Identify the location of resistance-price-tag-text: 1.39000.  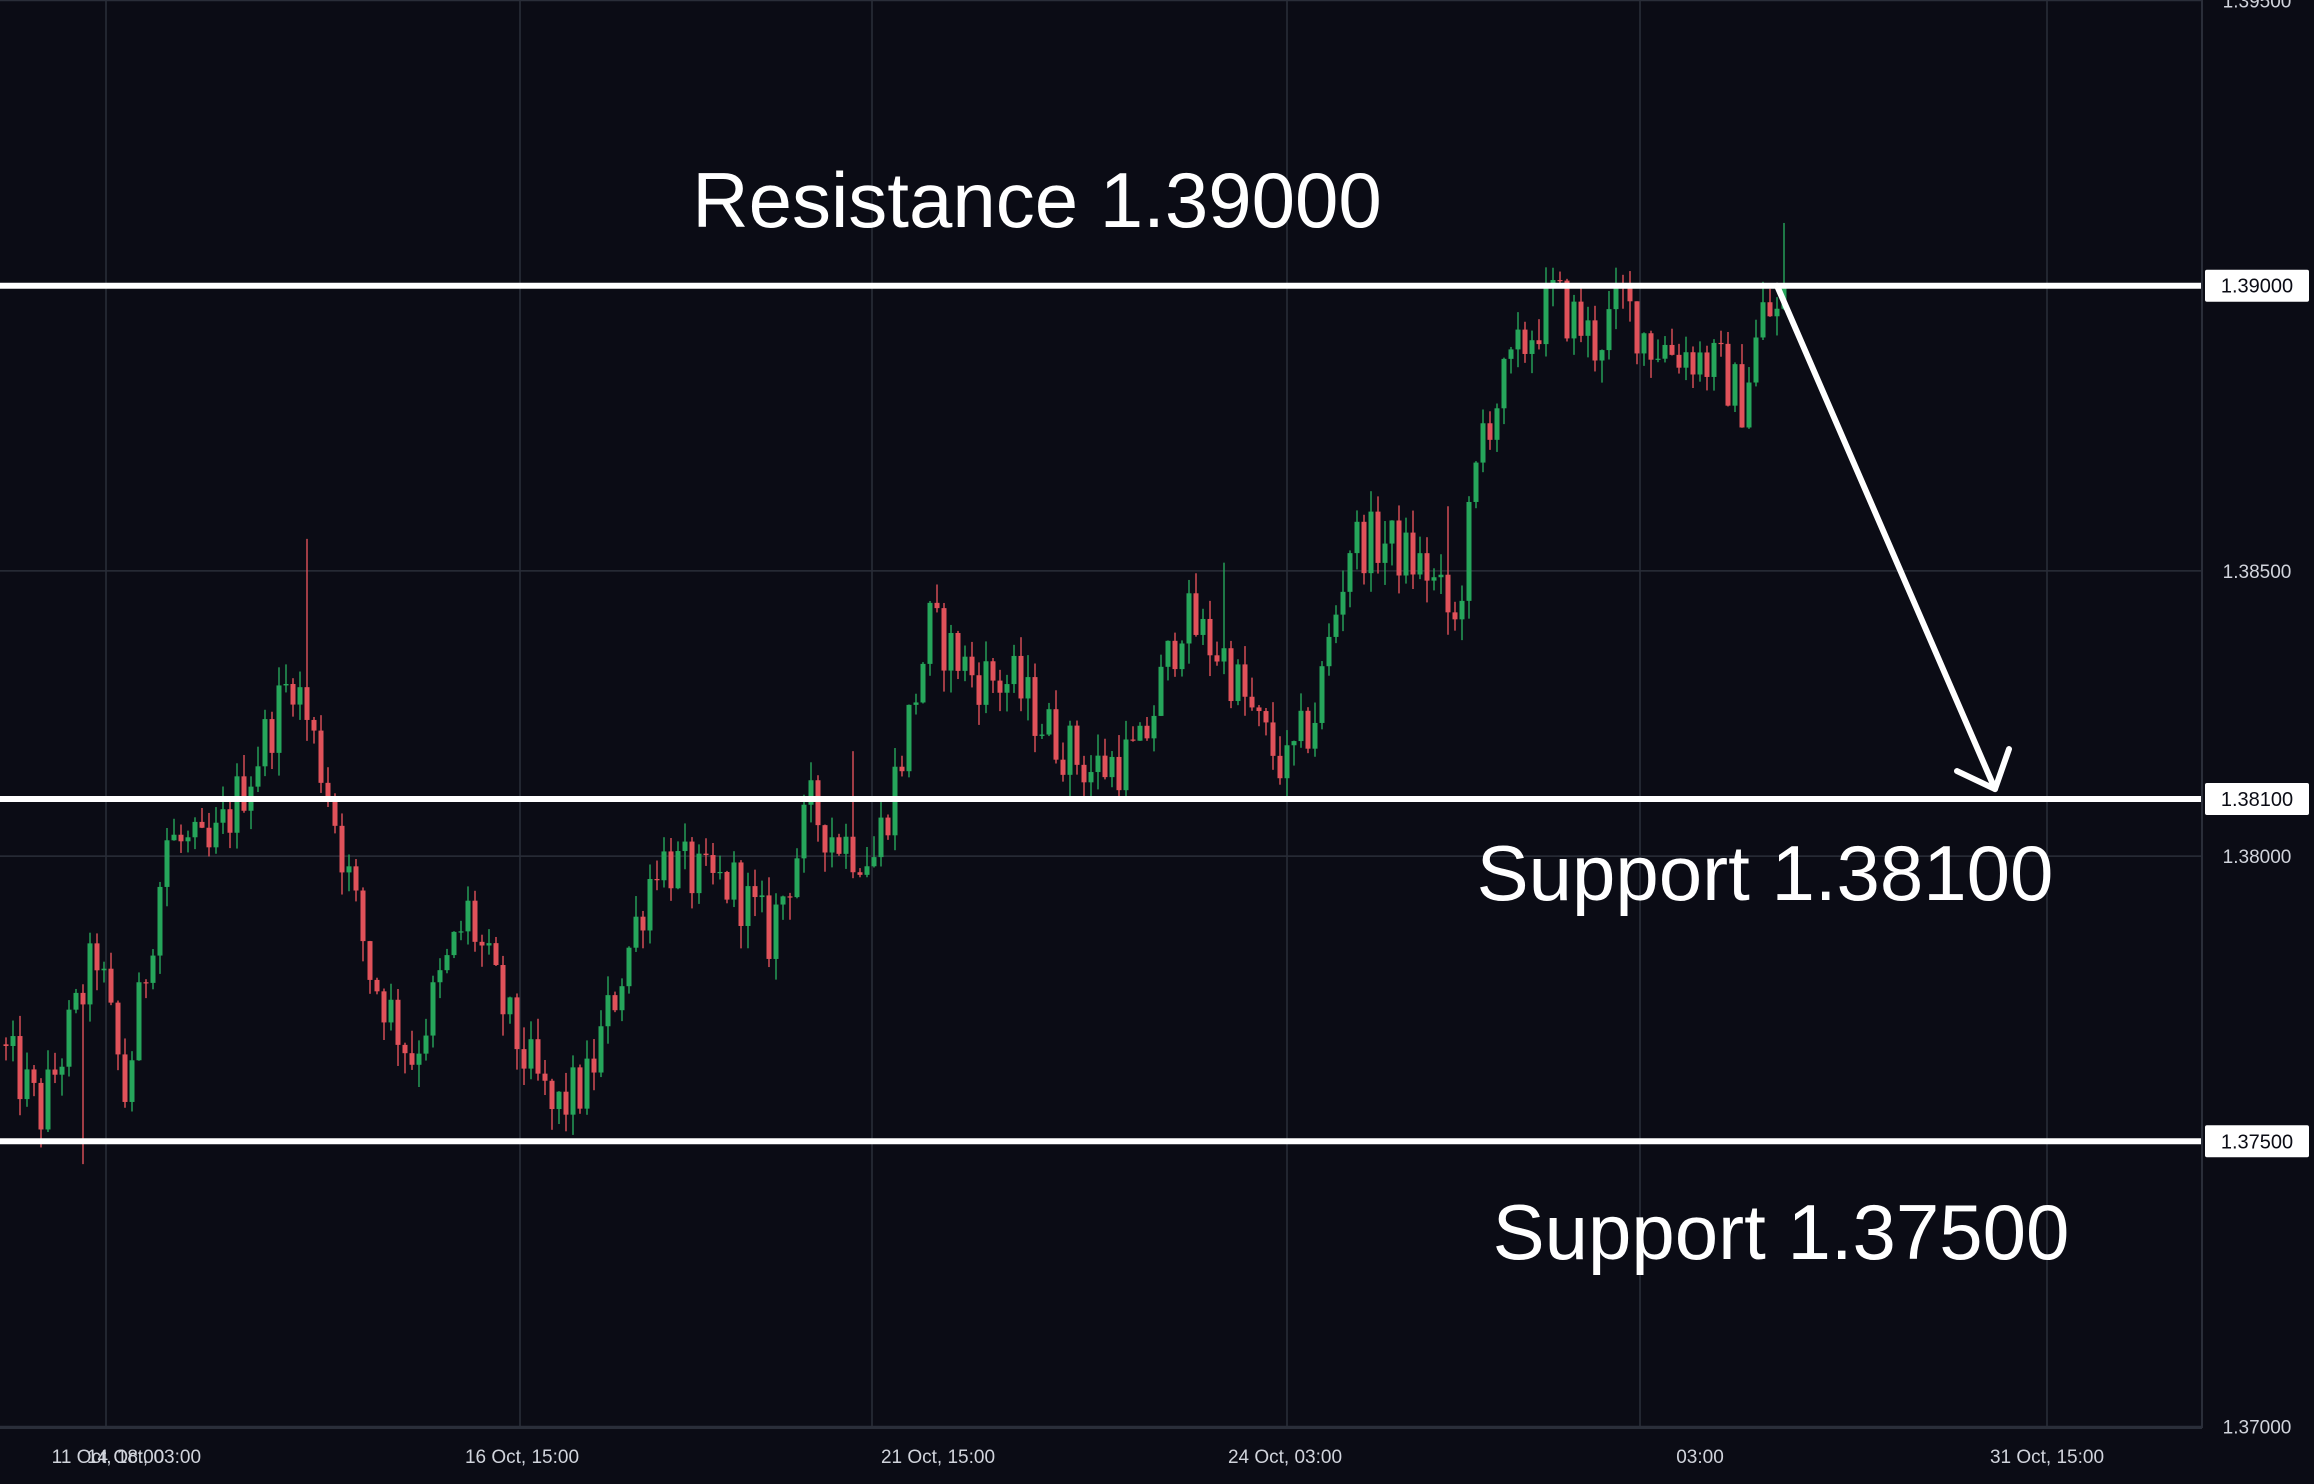
(2257, 287).